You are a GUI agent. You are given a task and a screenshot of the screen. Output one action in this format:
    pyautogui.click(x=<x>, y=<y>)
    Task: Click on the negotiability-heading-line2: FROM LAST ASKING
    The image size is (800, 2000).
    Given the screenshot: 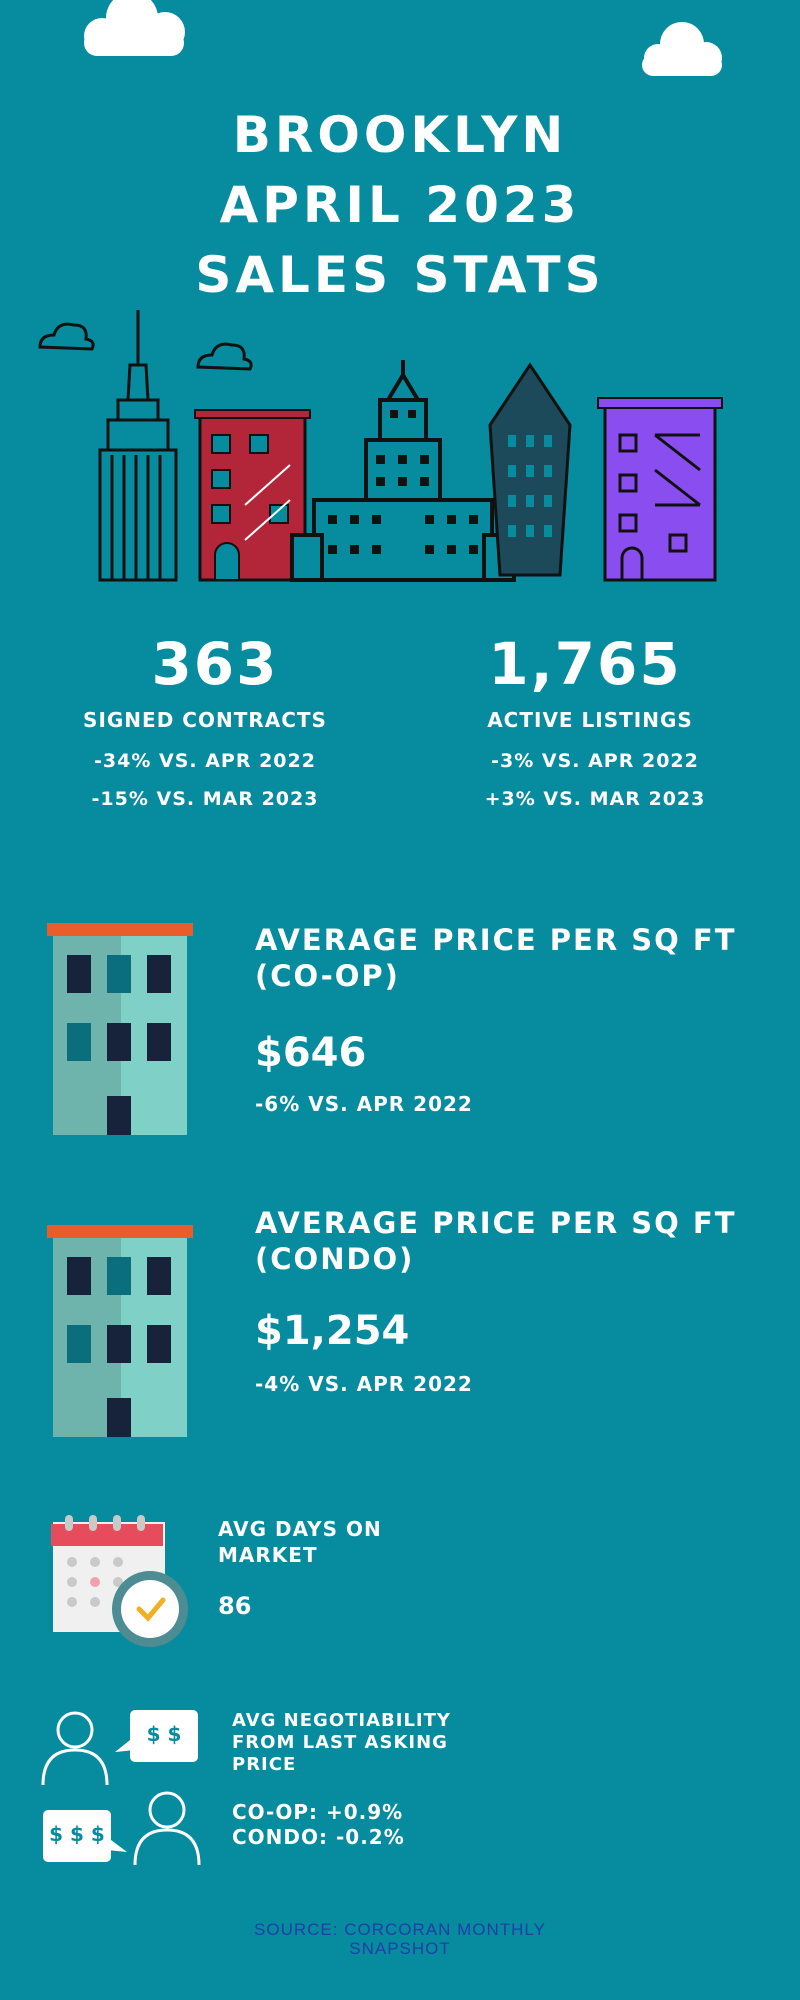 What is the action you would take?
    pyautogui.click(x=340, y=1742)
    